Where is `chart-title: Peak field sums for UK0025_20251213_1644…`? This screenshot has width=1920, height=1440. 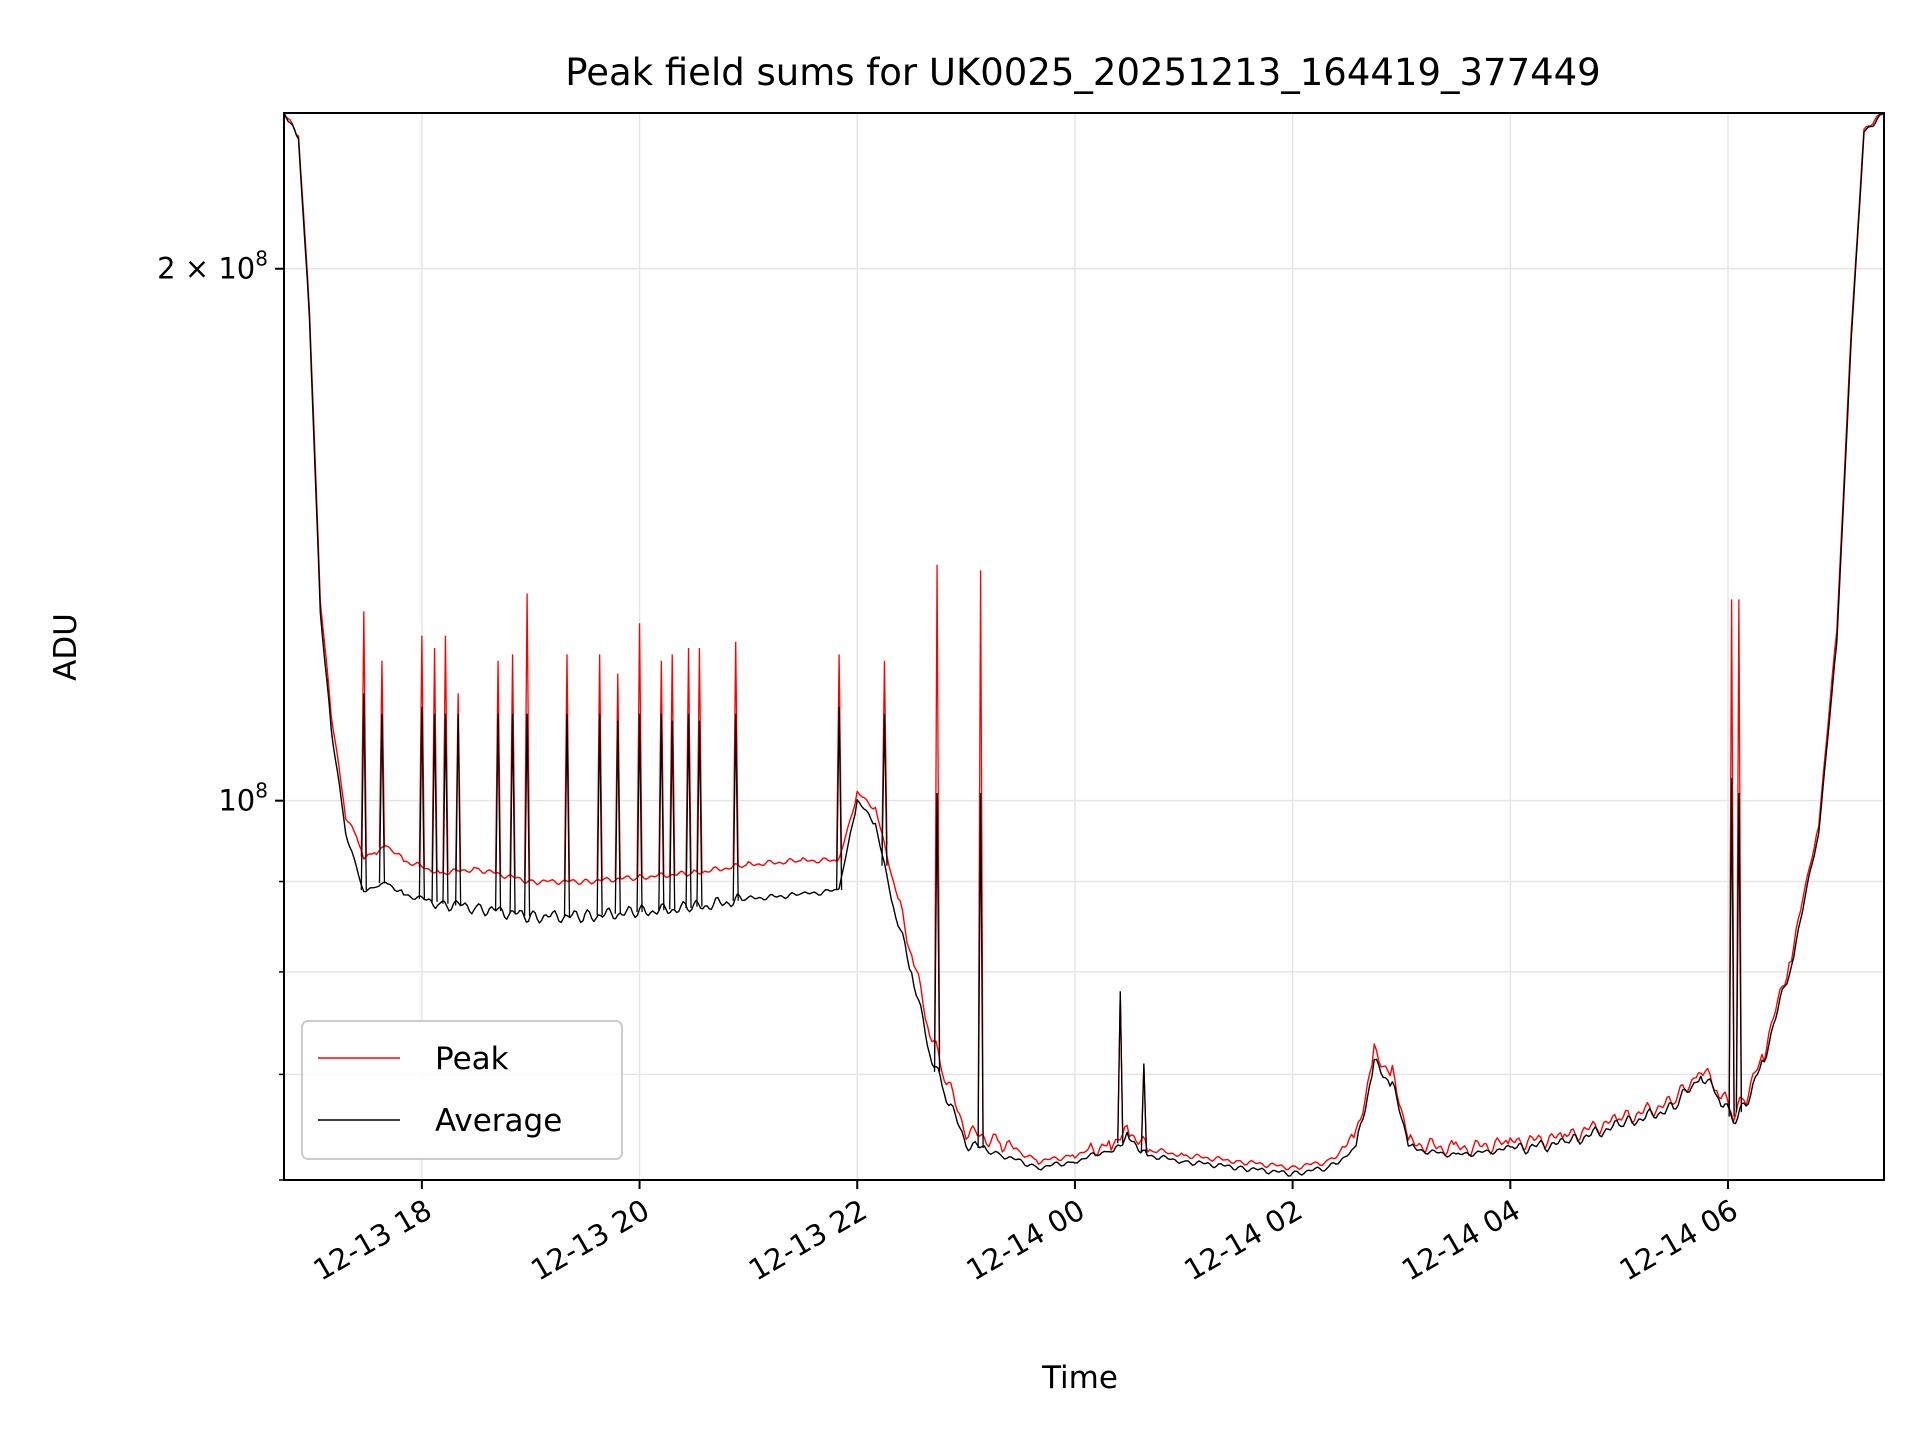 chart-title: Peak field sums for UK0025_20251213_1644… is located at coordinates (1082, 72).